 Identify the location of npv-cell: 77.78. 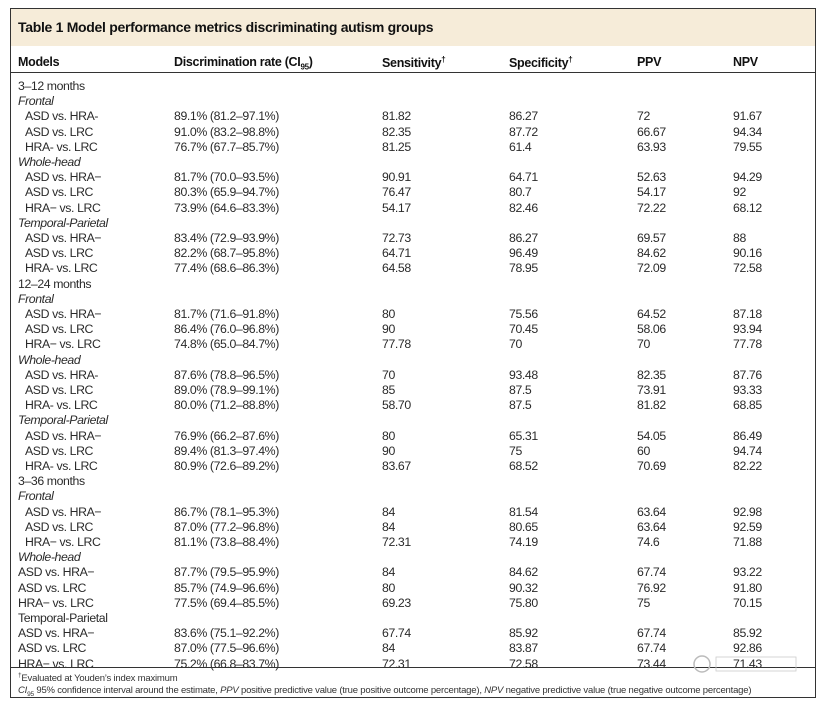
(747, 344).